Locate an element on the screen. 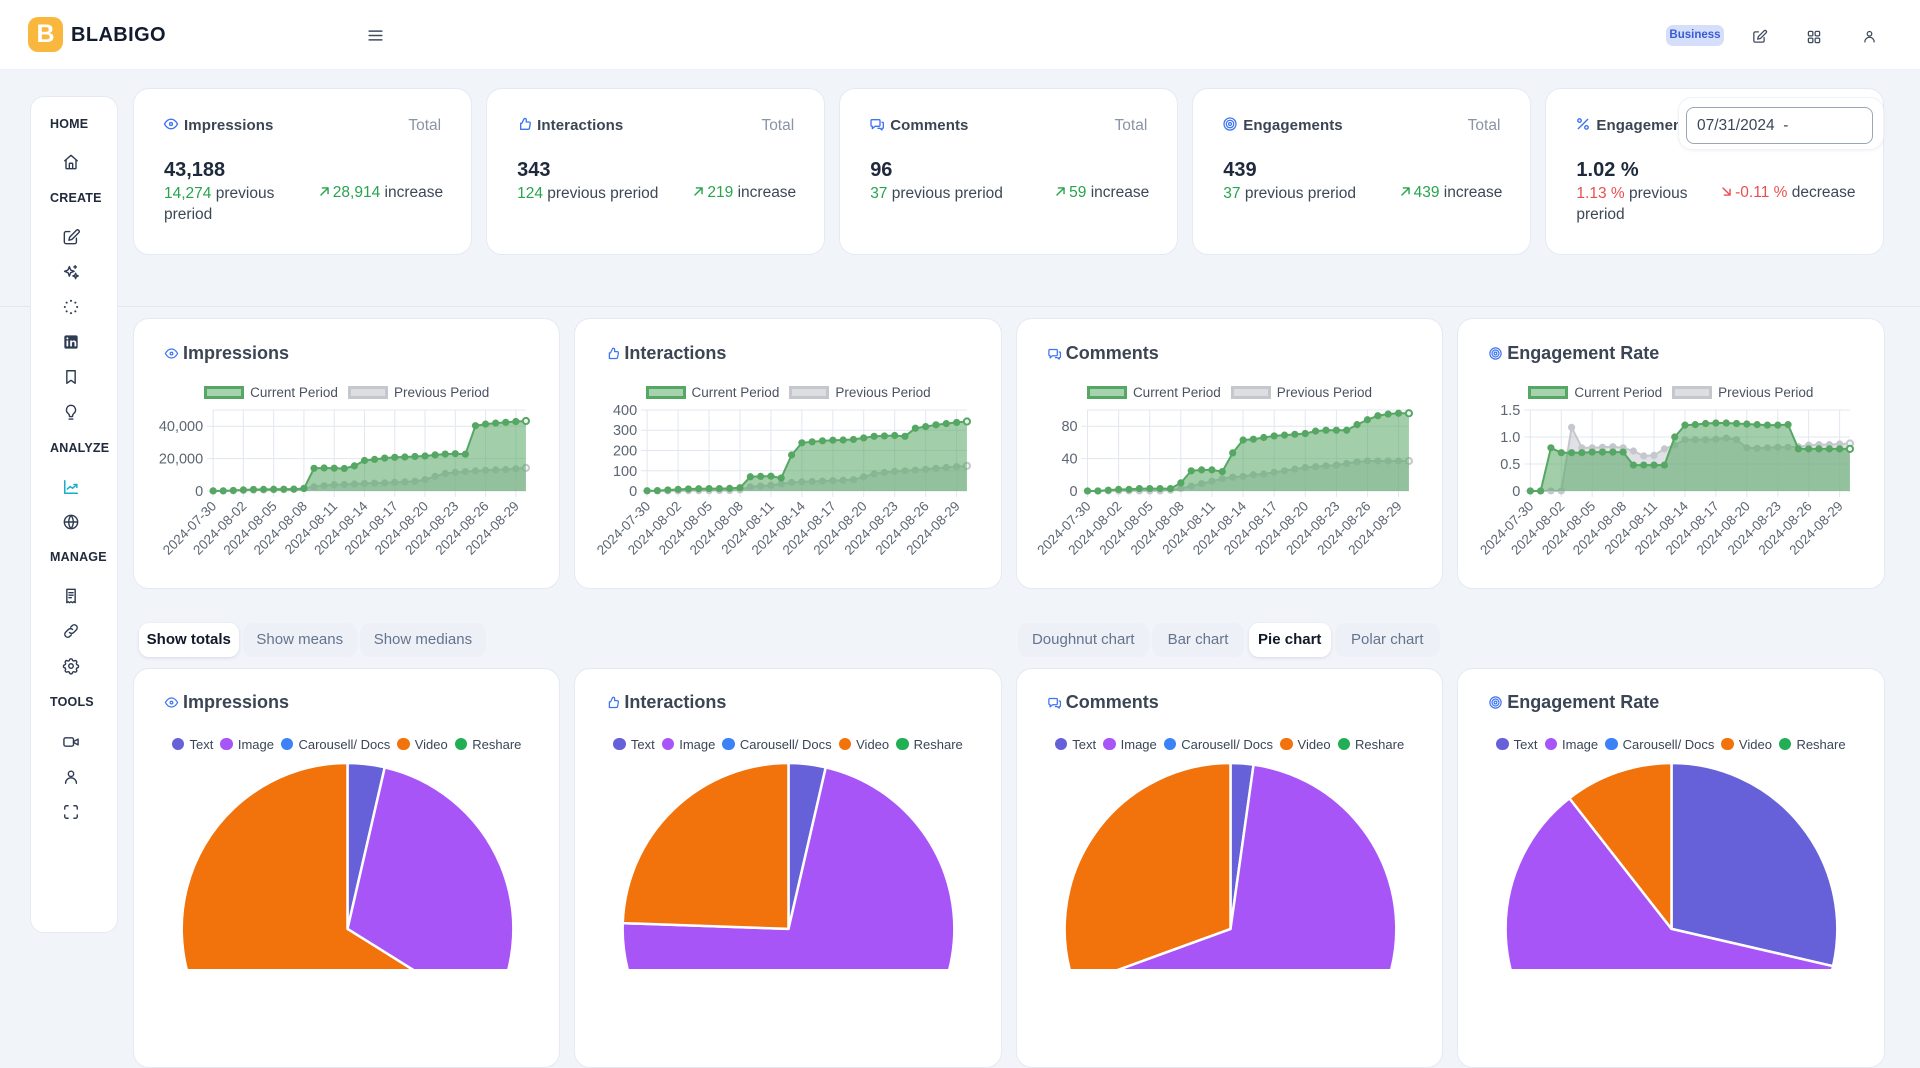 The image size is (1920, 1068). svg-text: 400 is located at coordinates (625, 411).